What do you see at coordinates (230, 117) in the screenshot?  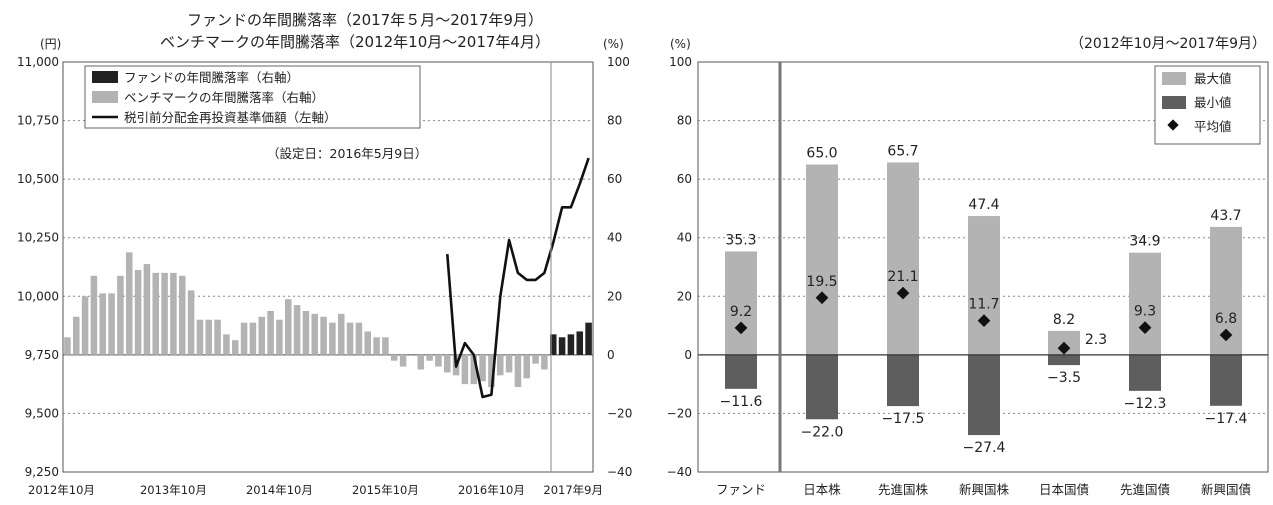 I see `legend-label-nav: 税引前分配金再投資基準価額（左軸）` at bounding box center [230, 117].